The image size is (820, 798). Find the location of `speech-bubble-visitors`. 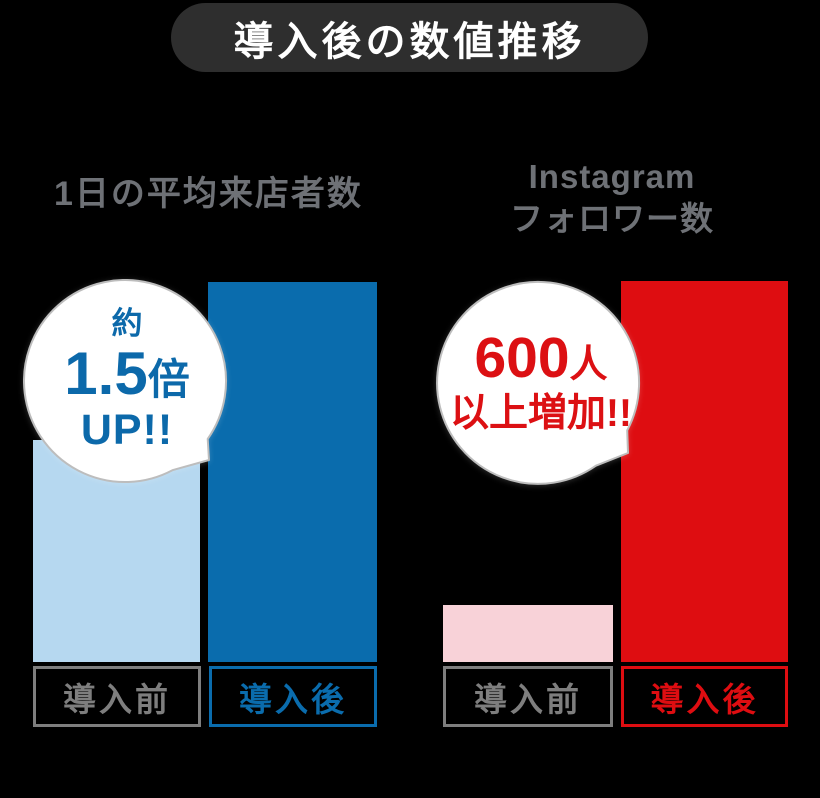

speech-bubble-visitors is located at coordinates (125, 381).